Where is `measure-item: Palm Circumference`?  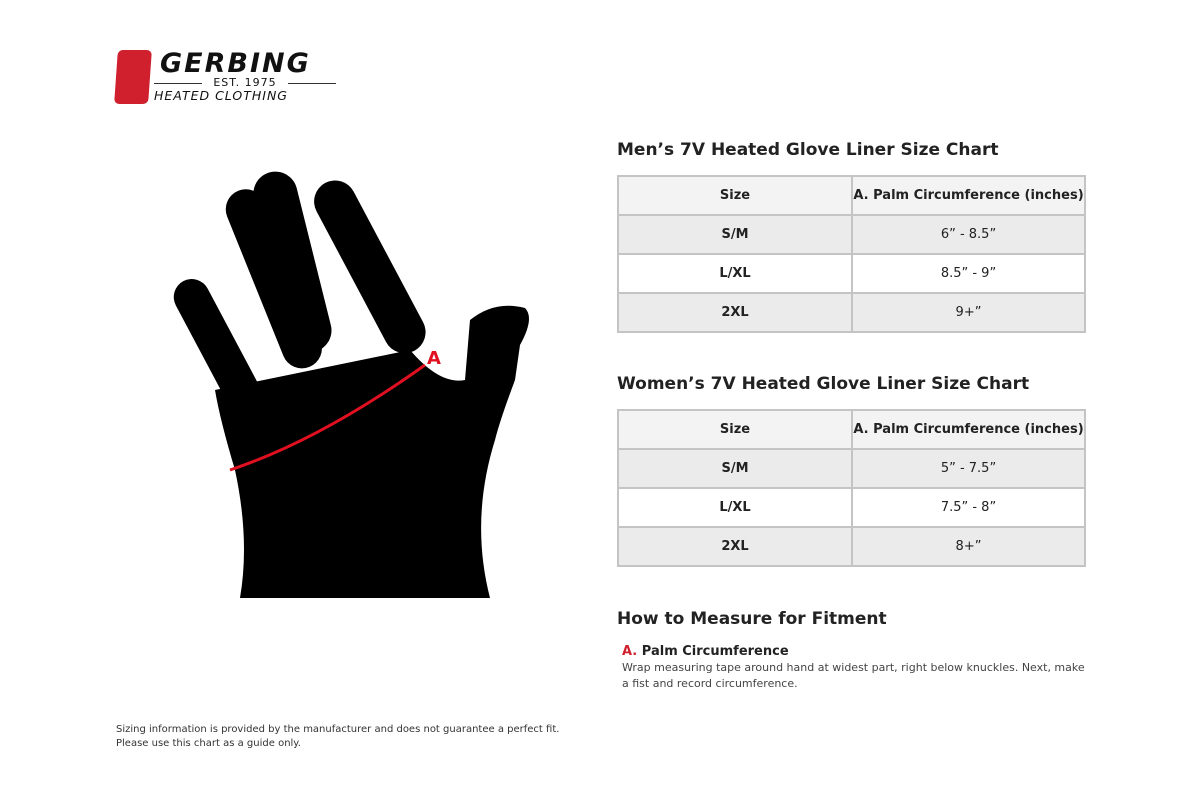 measure-item: Palm Circumference is located at coordinates (715, 651).